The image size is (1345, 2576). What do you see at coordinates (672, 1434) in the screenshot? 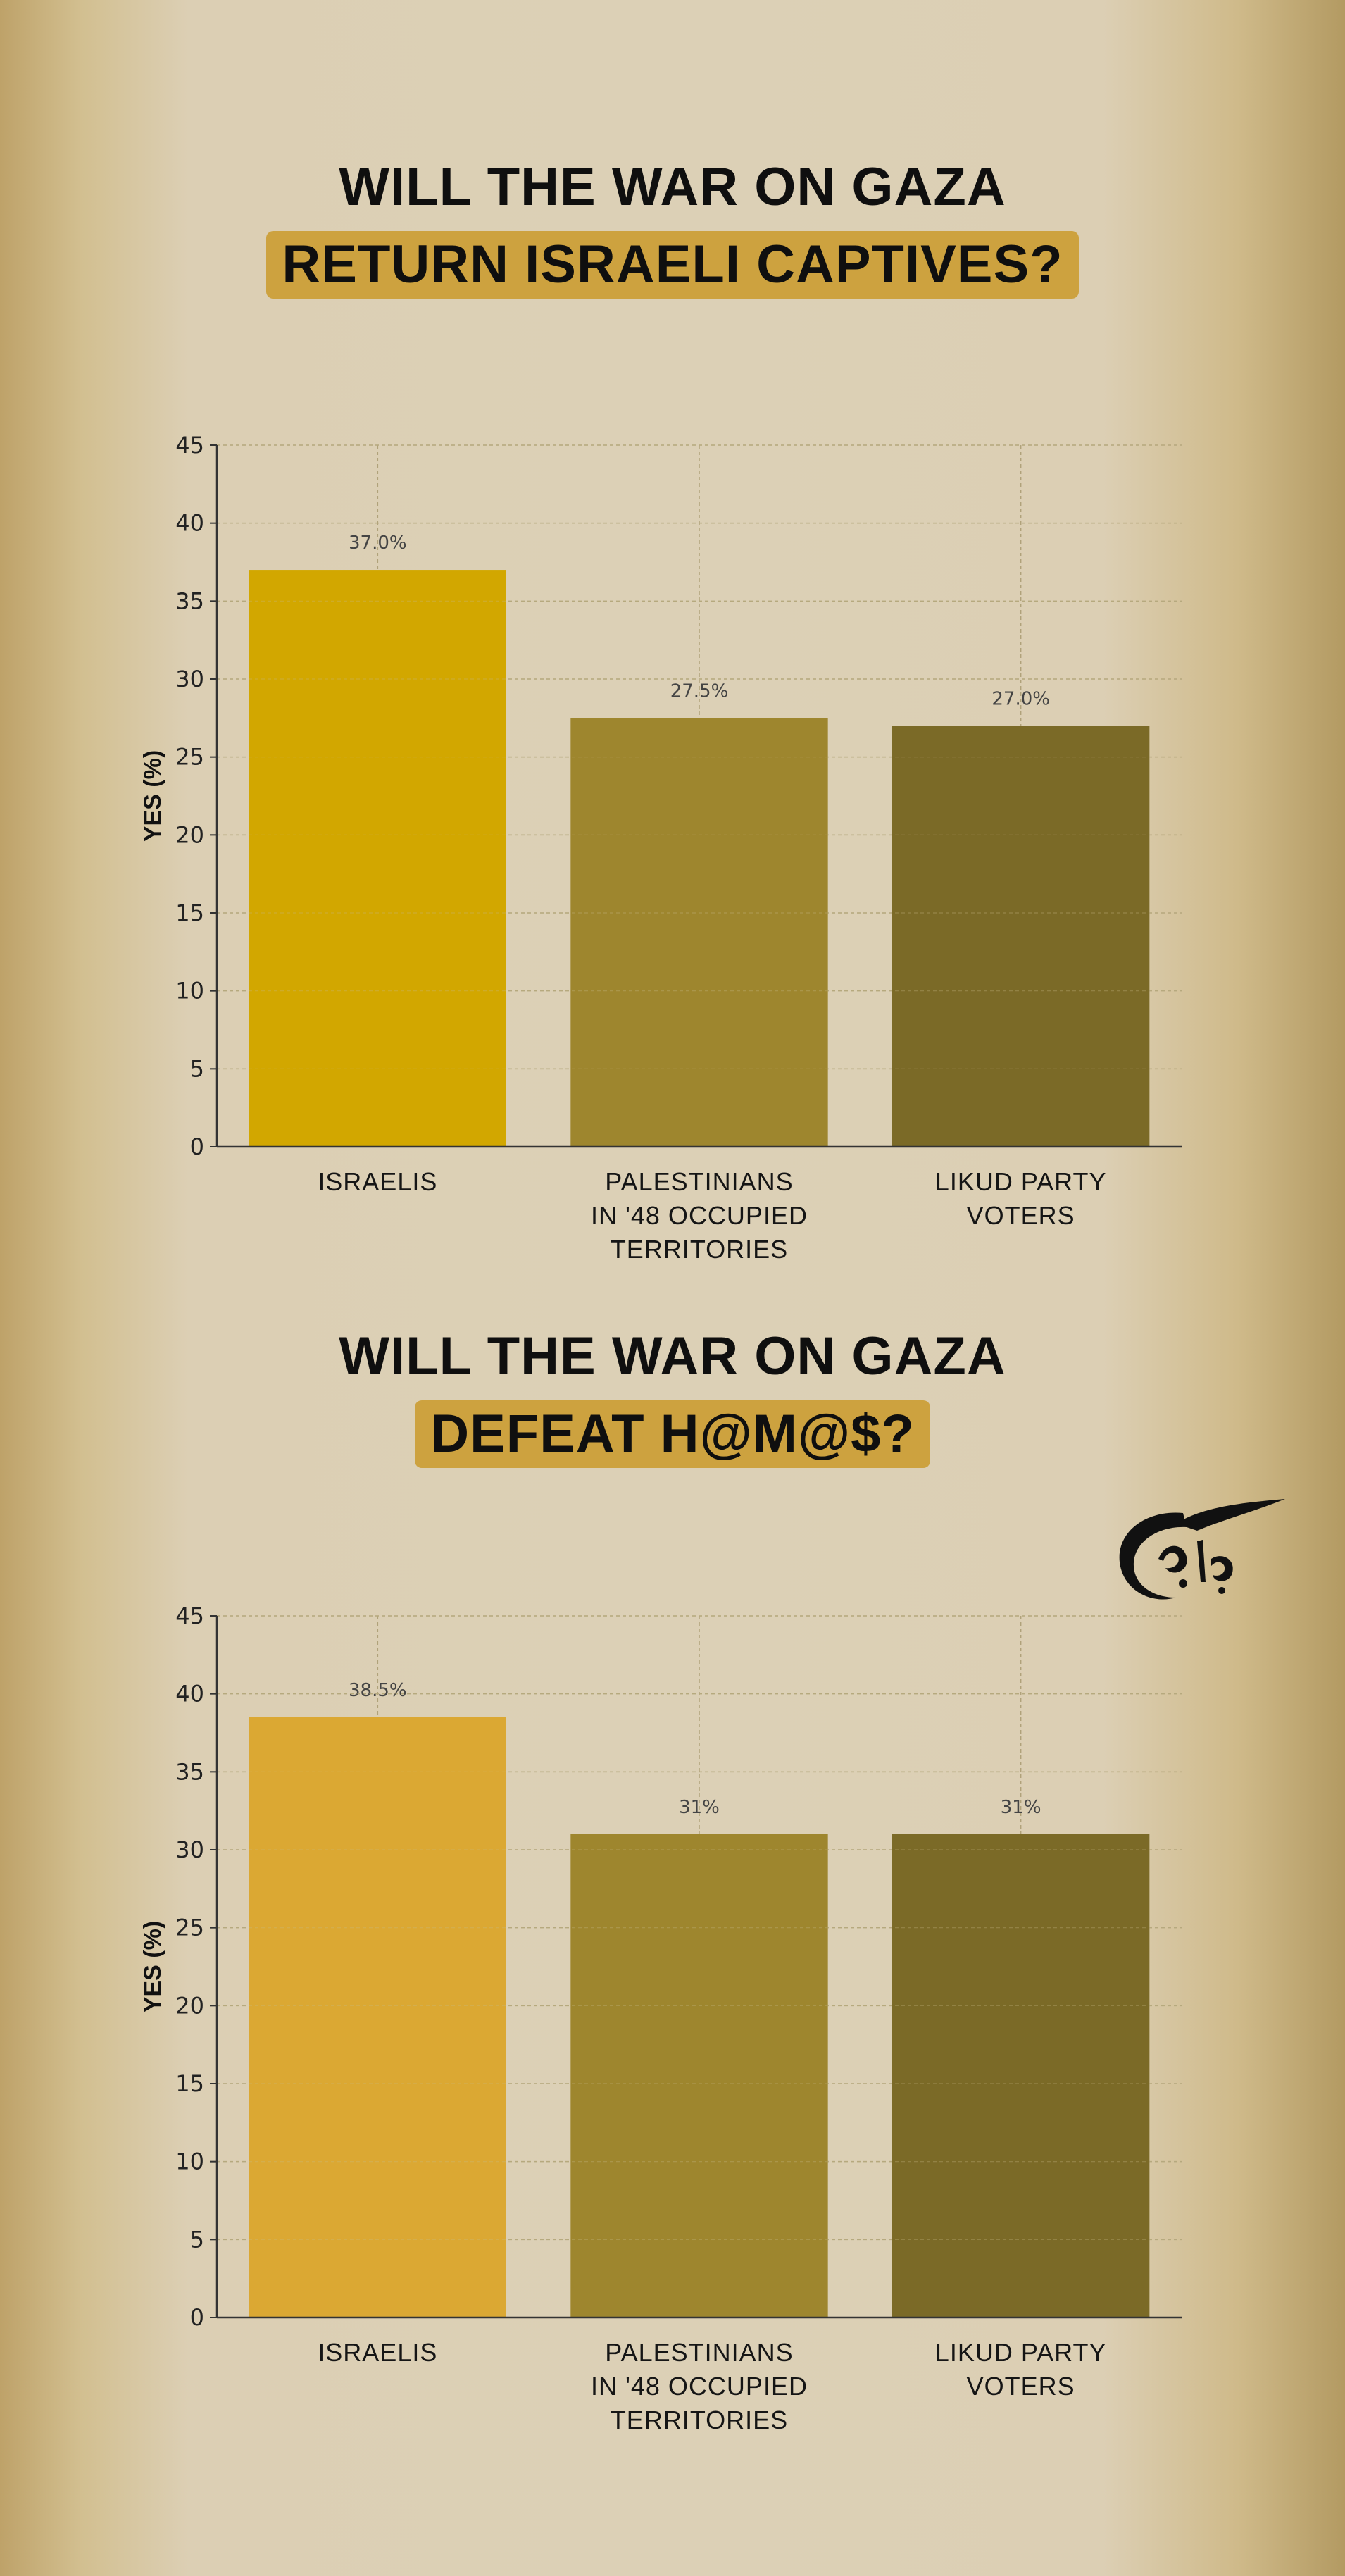
I see `heading-hamas-highlight: DEFEAT H@M@$?` at bounding box center [672, 1434].